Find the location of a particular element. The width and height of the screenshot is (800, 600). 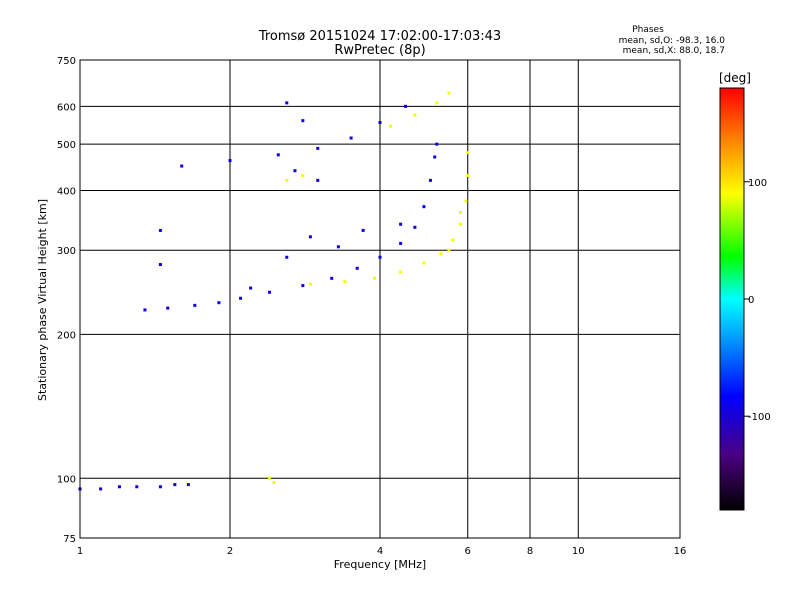

colorbar is located at coordinates (732, 299).